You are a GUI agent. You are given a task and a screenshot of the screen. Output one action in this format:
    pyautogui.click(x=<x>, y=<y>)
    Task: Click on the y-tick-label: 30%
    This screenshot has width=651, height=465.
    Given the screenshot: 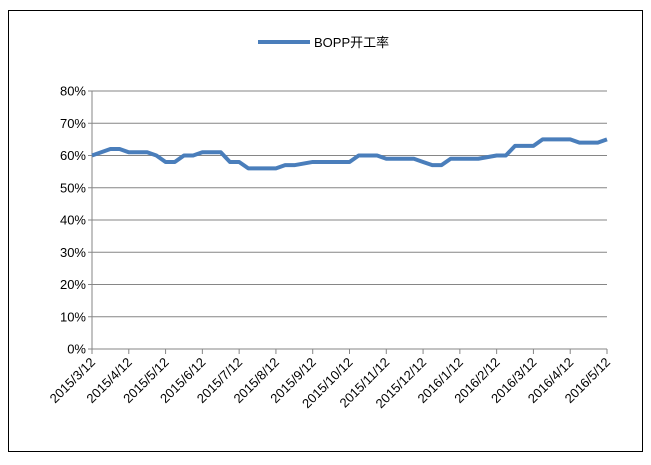 What is the action you would take?
    pyautogui.click(x=73, y=252)
    